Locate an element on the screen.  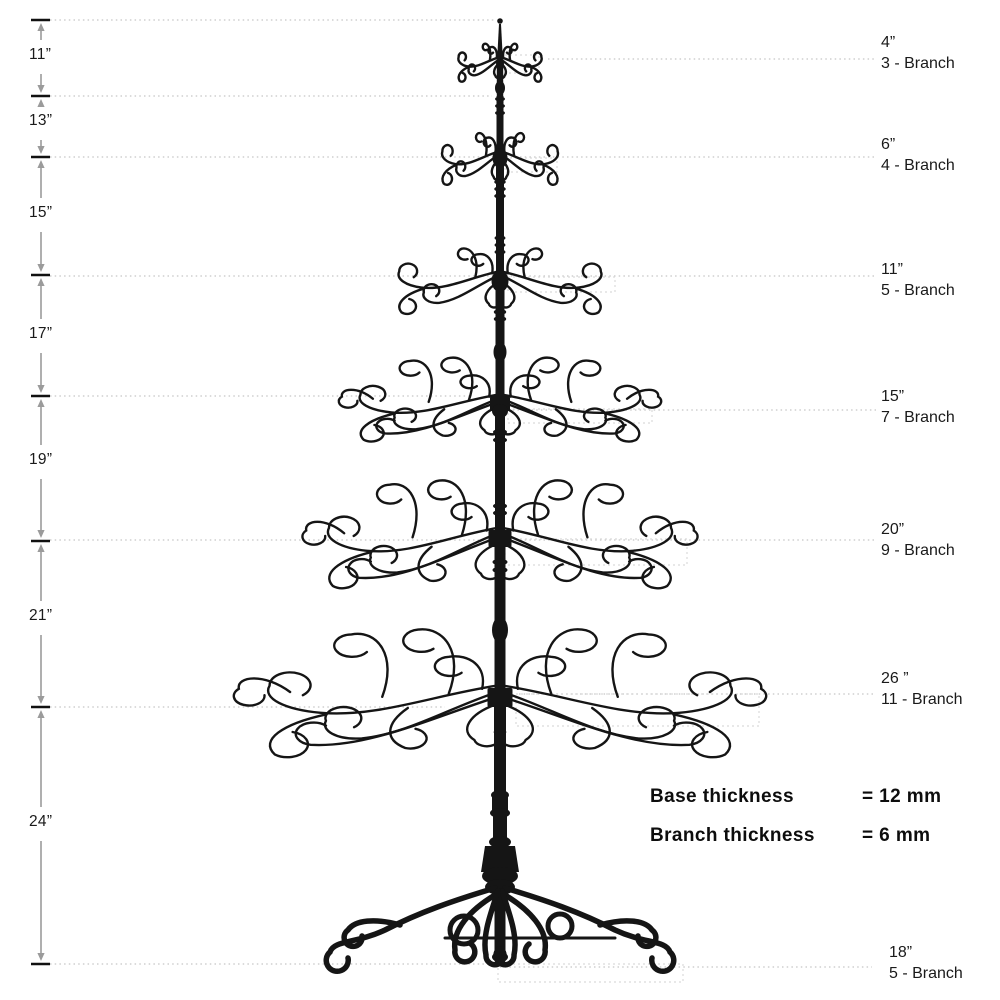
tier-3-size: 11” is located at coordinates (892, 269).